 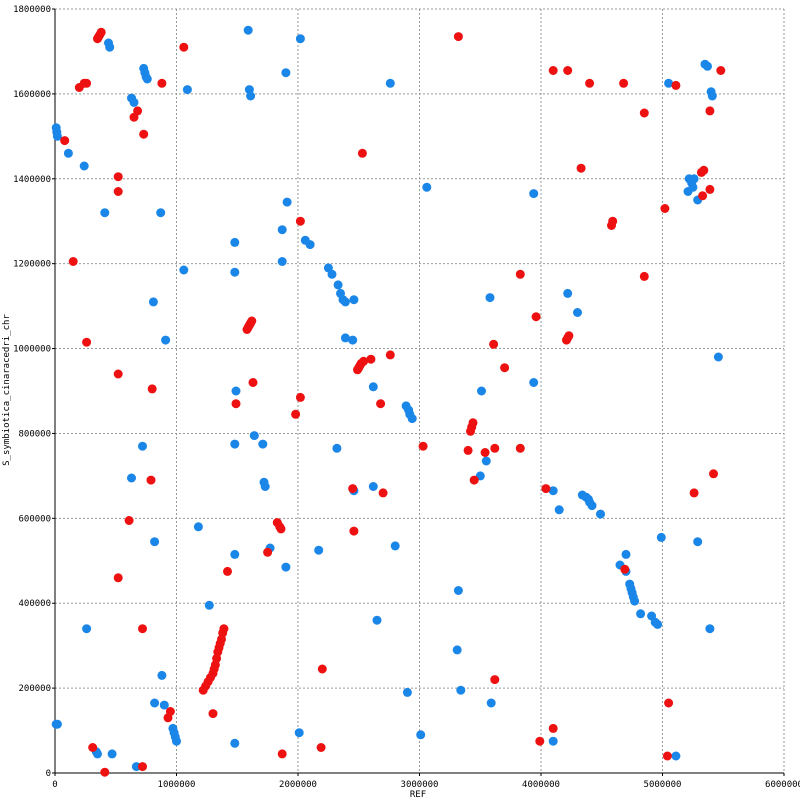 What do you see at coordinates (34, 604) in the screenshot?
I see `y-tick-label: 400000` at bounding box center [34, 604].